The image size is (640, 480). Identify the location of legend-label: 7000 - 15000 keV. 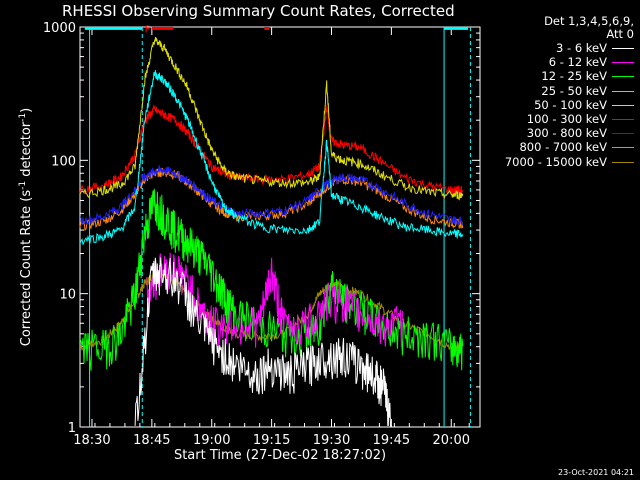
(555, 161).